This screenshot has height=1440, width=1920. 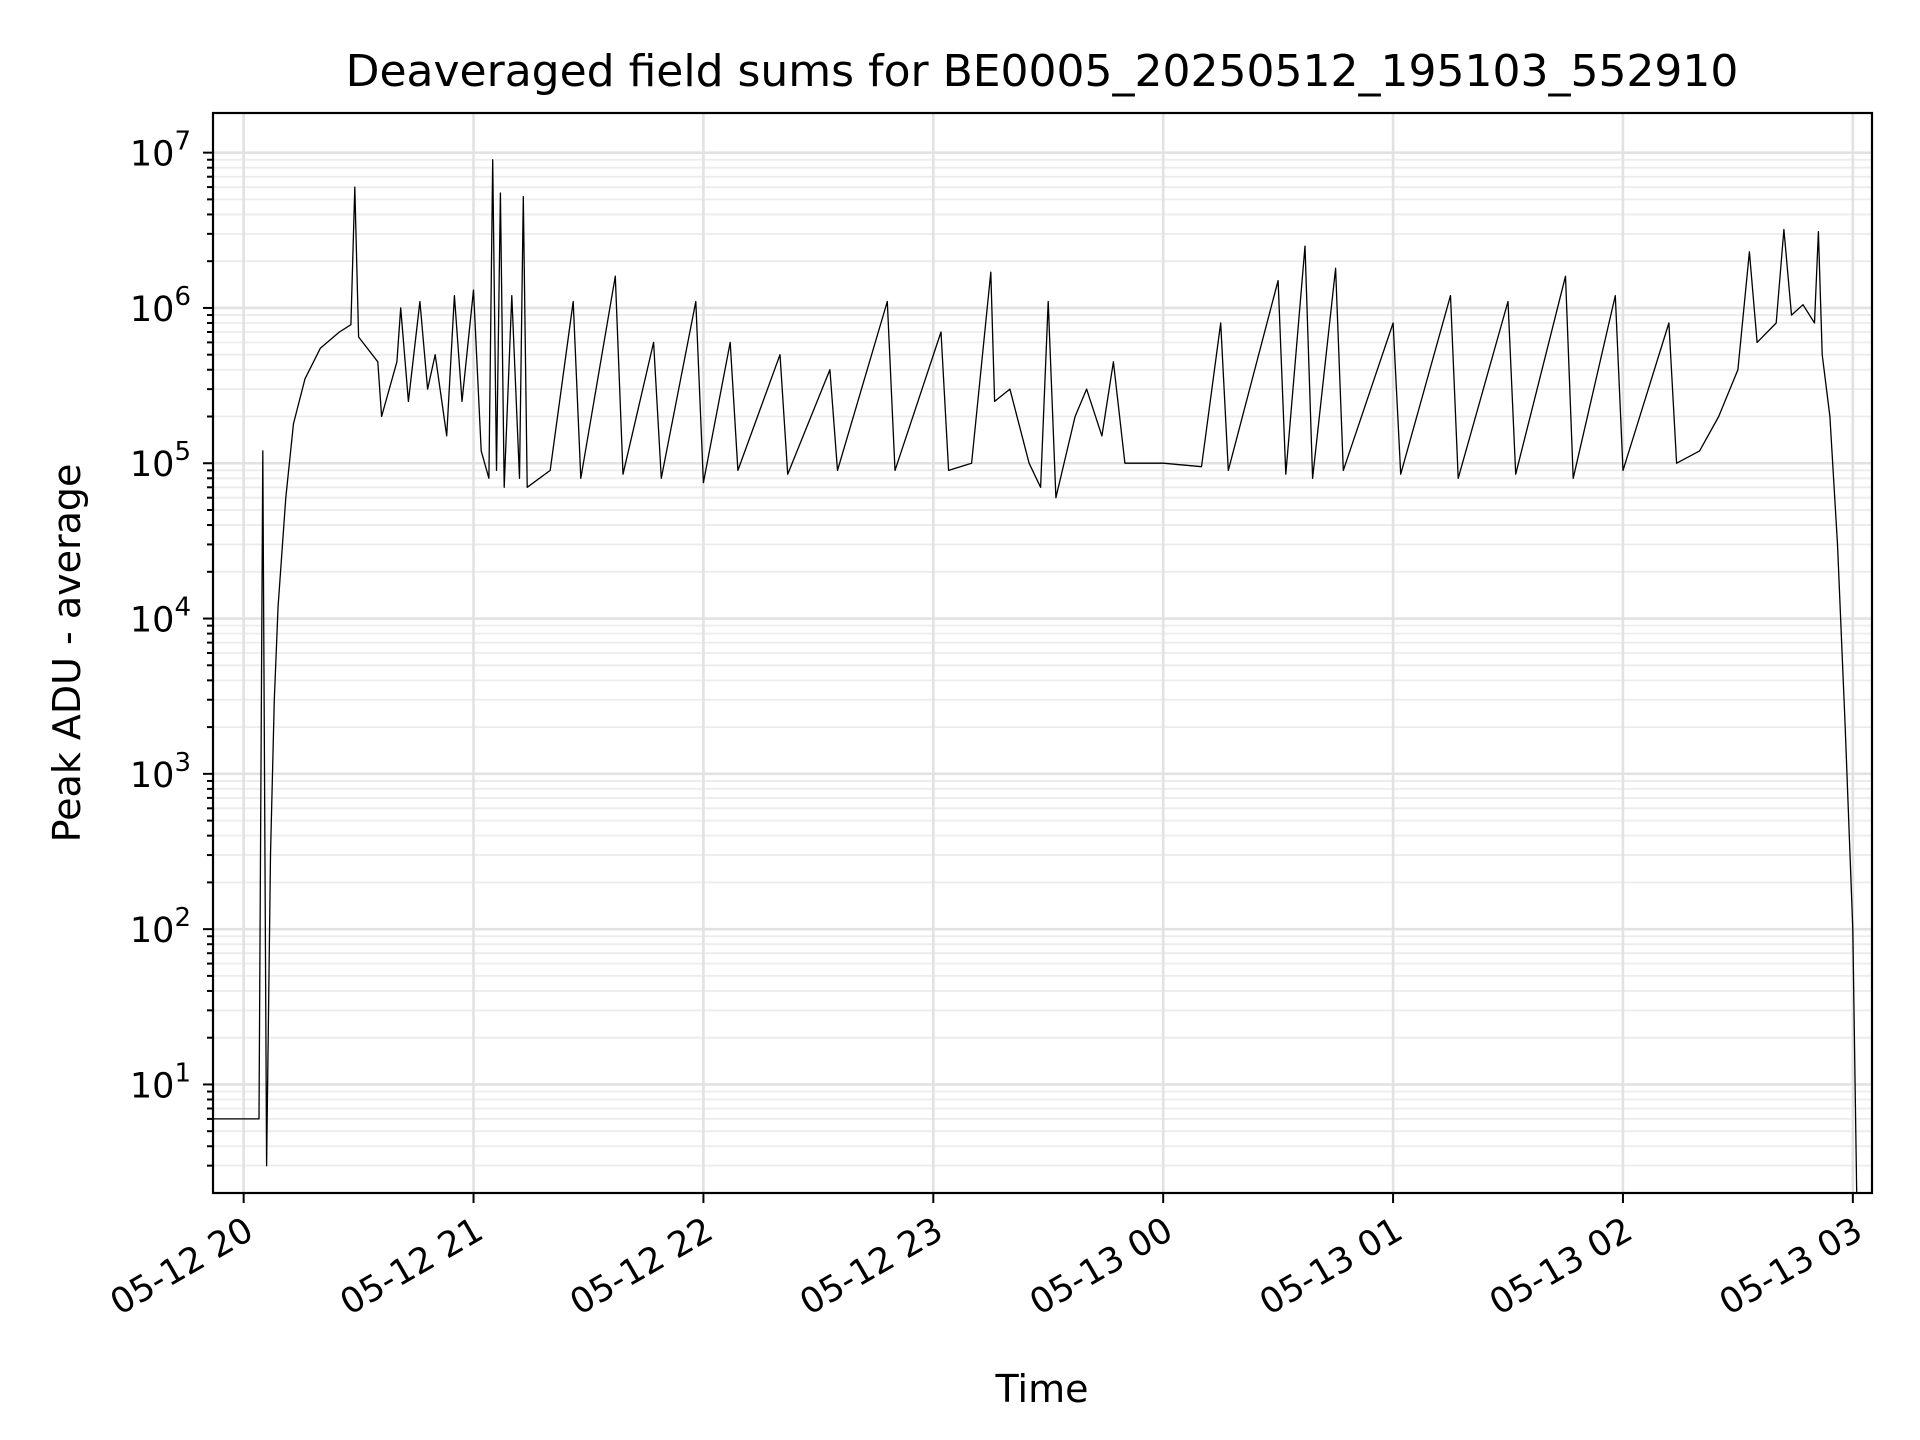 I want to click on y-tick-label: 10⁴, so click(x=160, y=617).